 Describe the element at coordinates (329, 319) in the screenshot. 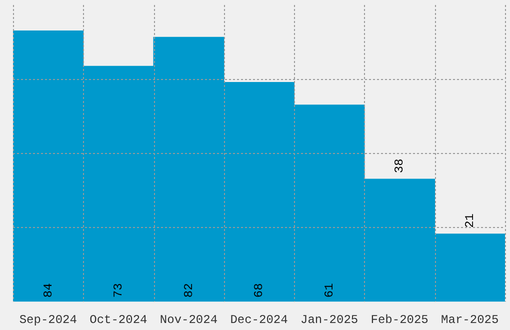

I see `x-tick-label: Jan-2025` at that location.